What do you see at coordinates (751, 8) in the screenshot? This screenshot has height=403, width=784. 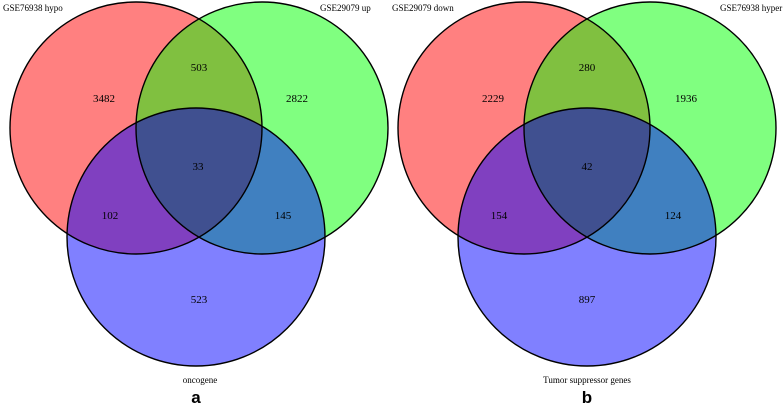 I see `set-label-top-right: GSE76938 hyper` at bounding box center [751, 8].